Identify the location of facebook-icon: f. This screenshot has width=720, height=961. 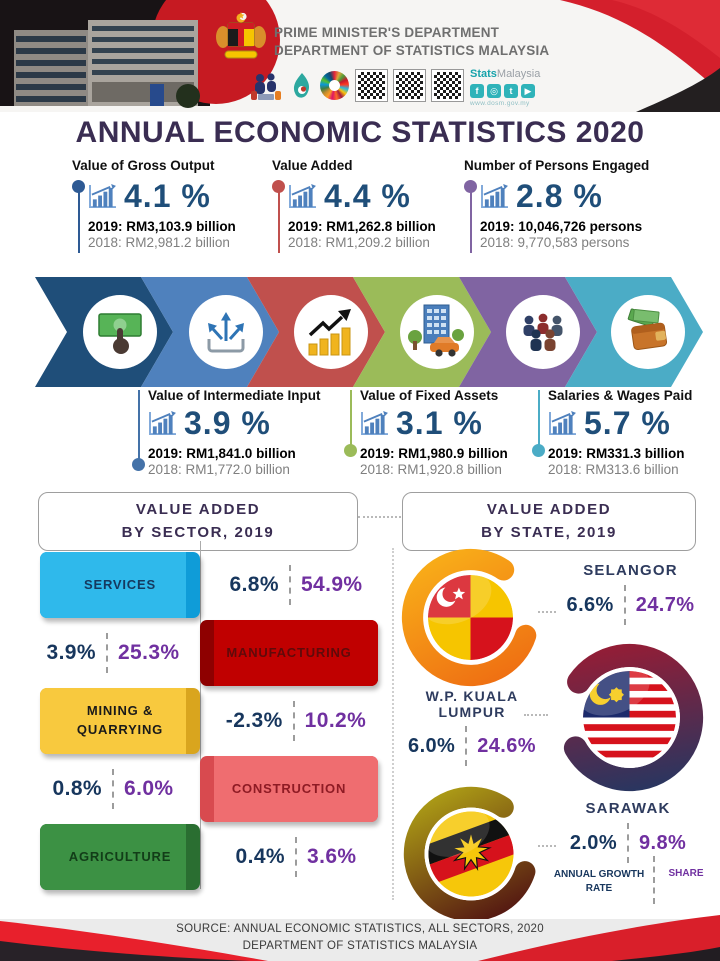
(477, 91).